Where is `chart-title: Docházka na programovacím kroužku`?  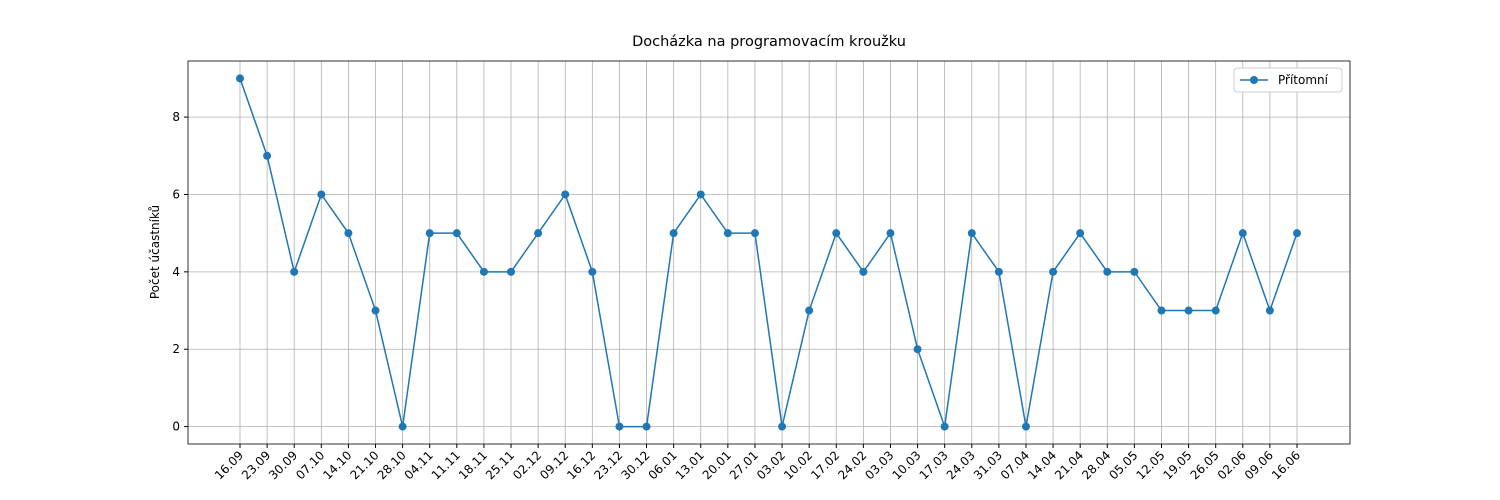 chart-title: Docházka na programovacím kroužku is located at coordinates (769, 42).